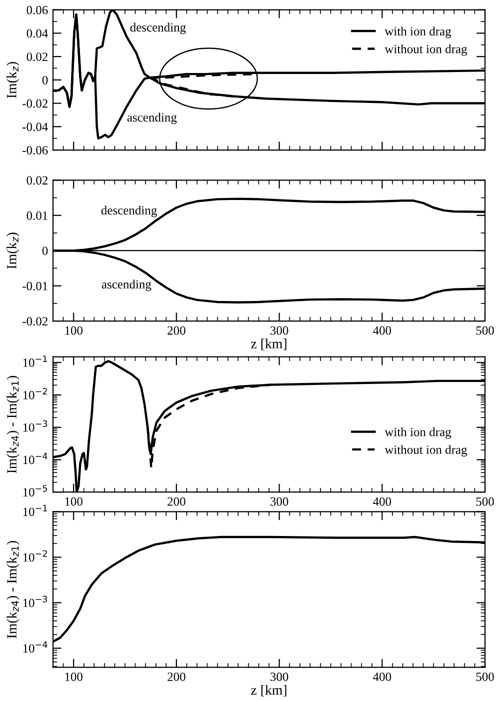 The height and width of the screenshot is (701, 500). What do you see at coordinates (37, 33) in the screenshot?
I see `y-tick-label: 0.04` at bounding box center [37, 33].